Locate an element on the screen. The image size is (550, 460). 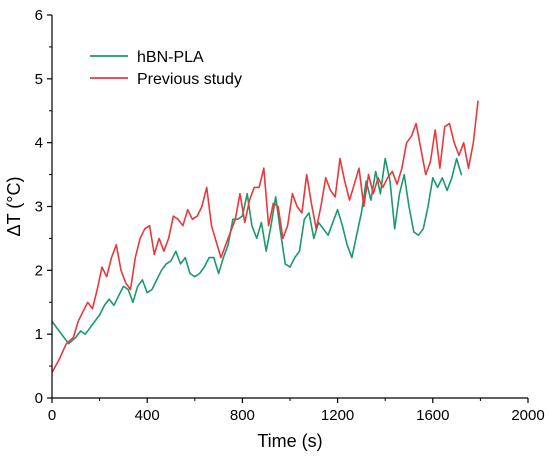
legend-label: hBN-PLA is located at coordinates (170, 57).